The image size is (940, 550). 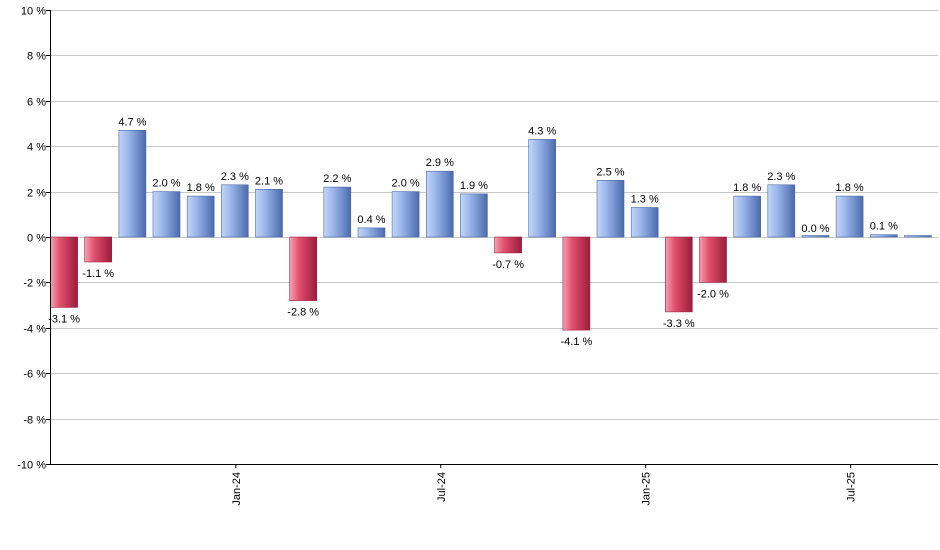 What do you see at coordinates (371, 220) in the screenshot?
I see `data-label: 0.4 %` at bounding box center [371, 220].